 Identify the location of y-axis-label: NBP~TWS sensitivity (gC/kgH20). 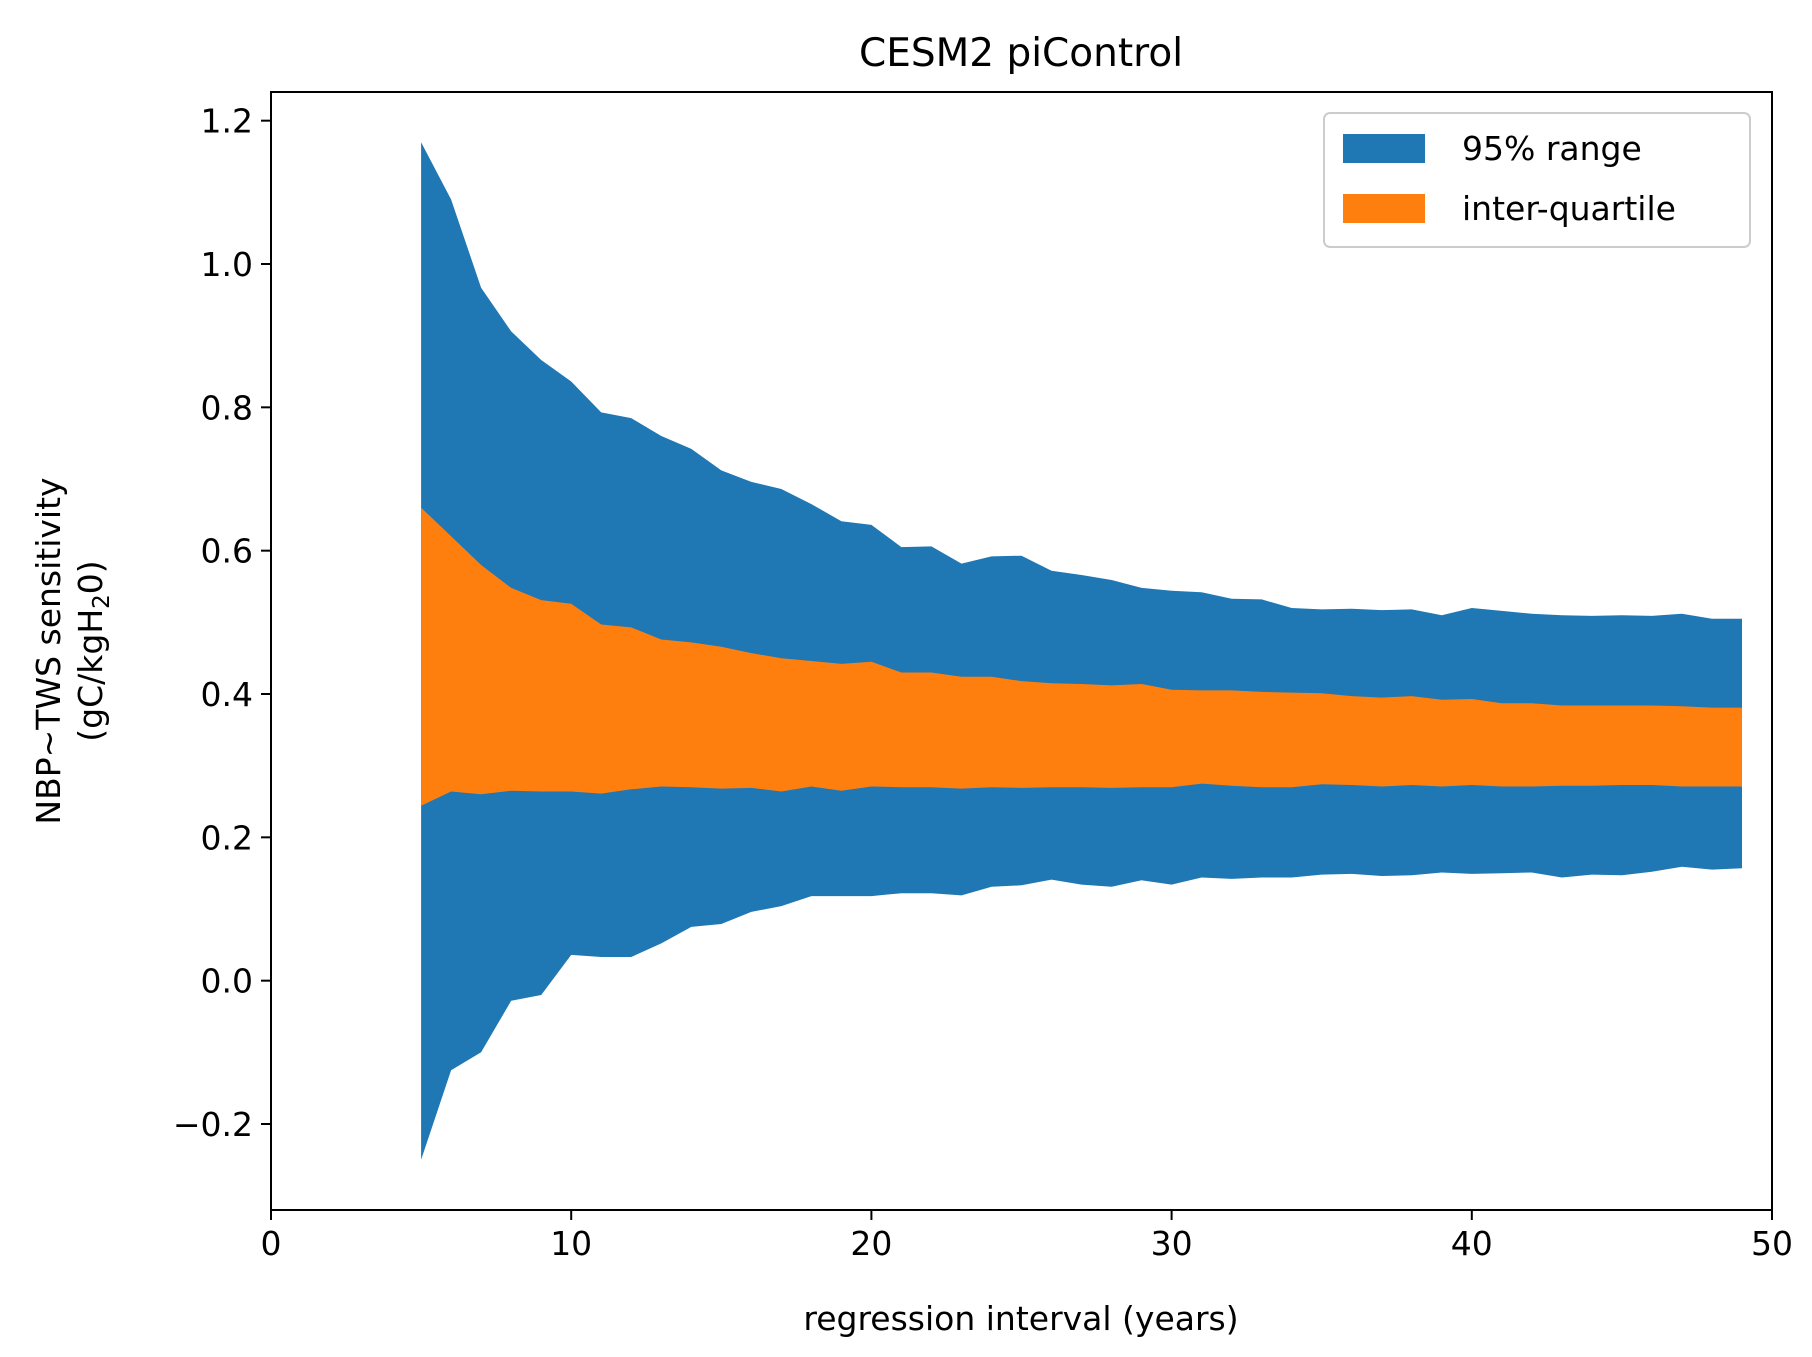
(72, 650).